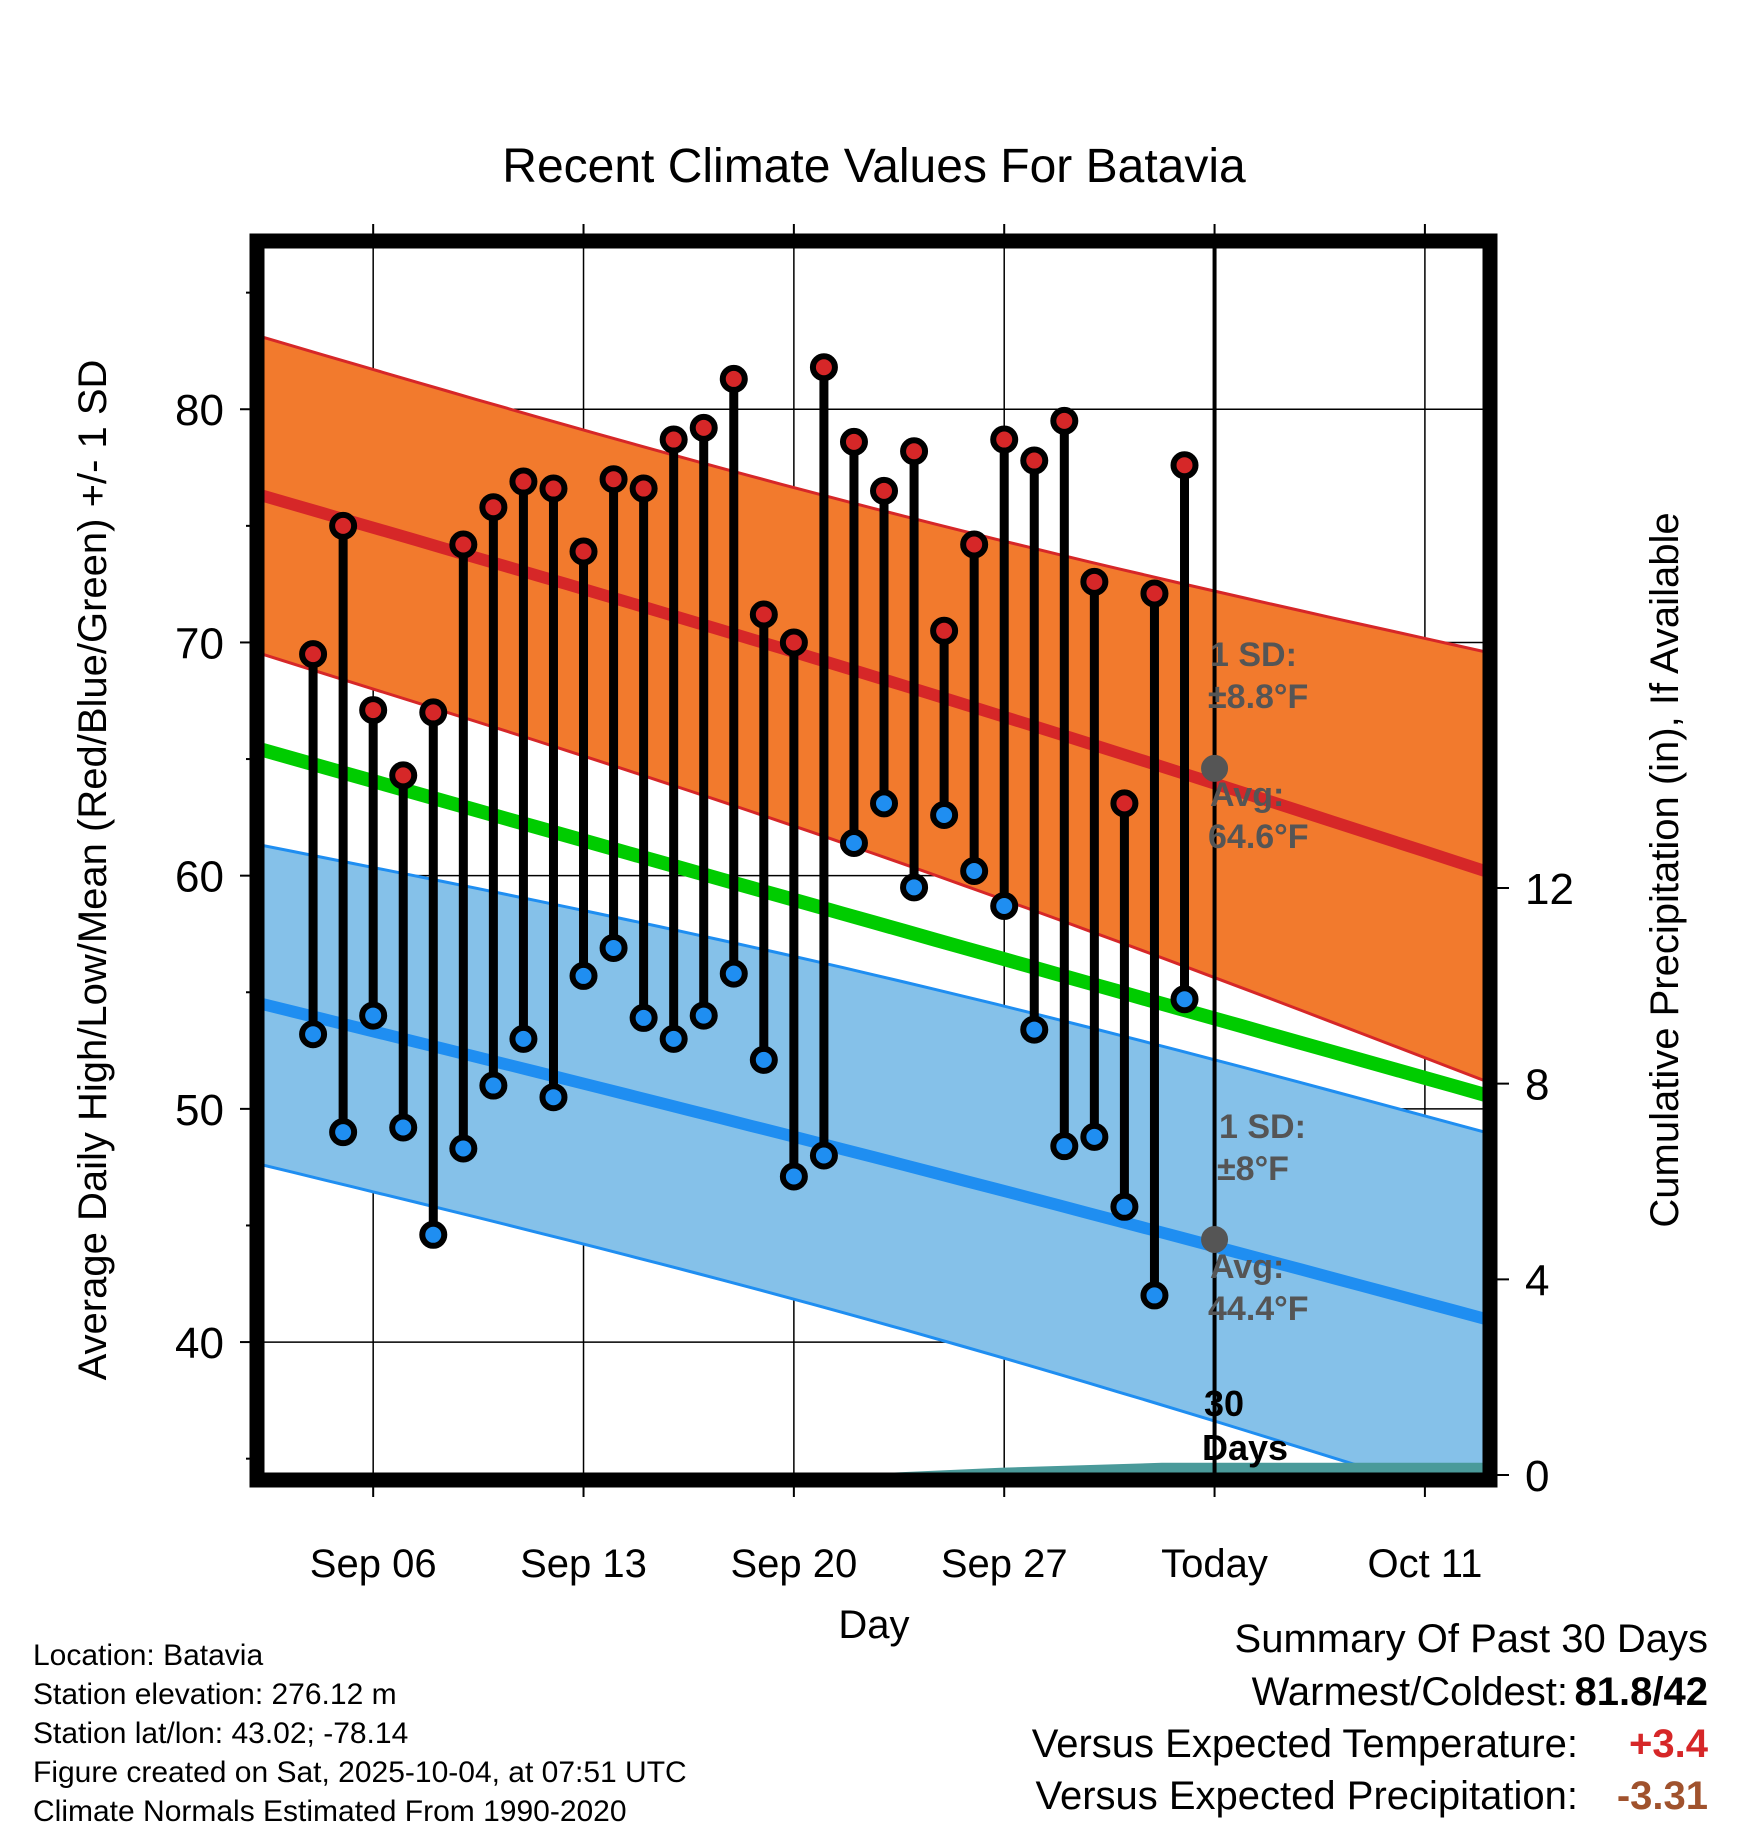 The image size is (1748, 1831). Describe the element at coordinates (583, 1564) in the screenshot. I see `x-tick-label: Sep 13` at that location.